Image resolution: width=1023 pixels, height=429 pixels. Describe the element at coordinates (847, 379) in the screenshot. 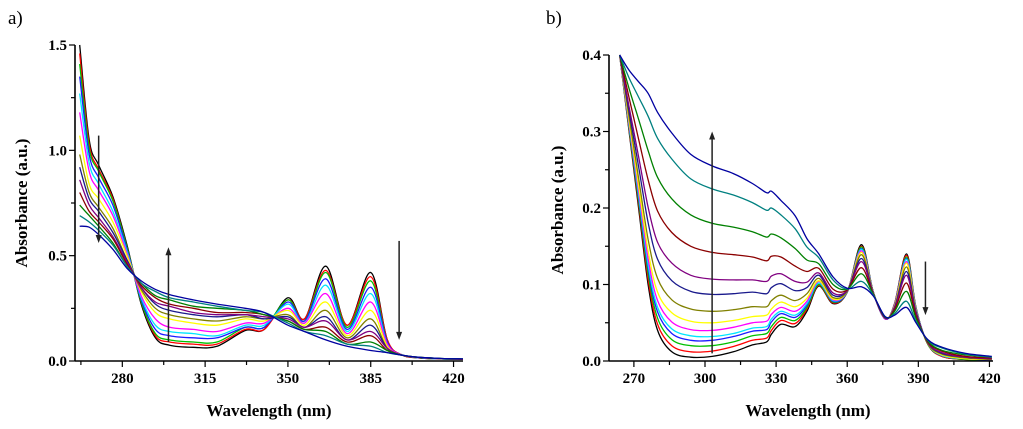

I see `x-tick-label: 360` at that location.